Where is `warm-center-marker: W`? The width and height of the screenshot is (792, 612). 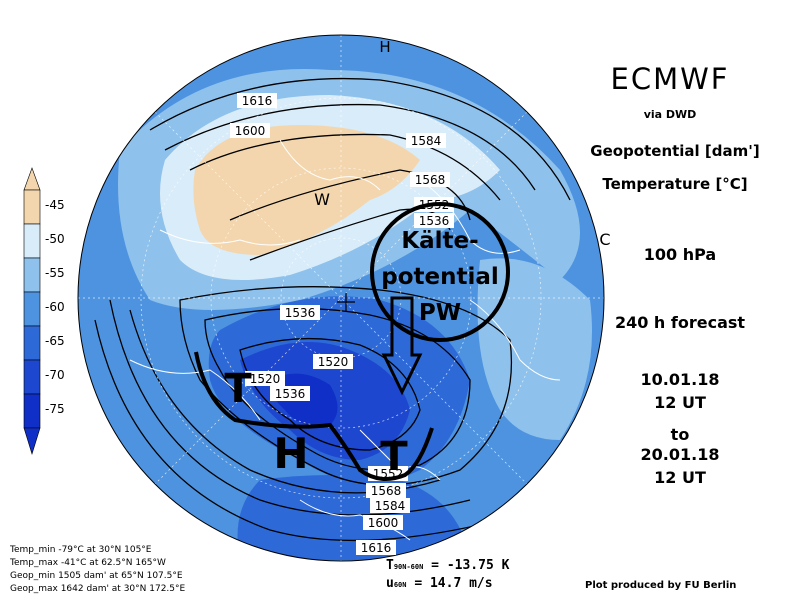 warm-center-marker: W is located at coordinates (322, 199).